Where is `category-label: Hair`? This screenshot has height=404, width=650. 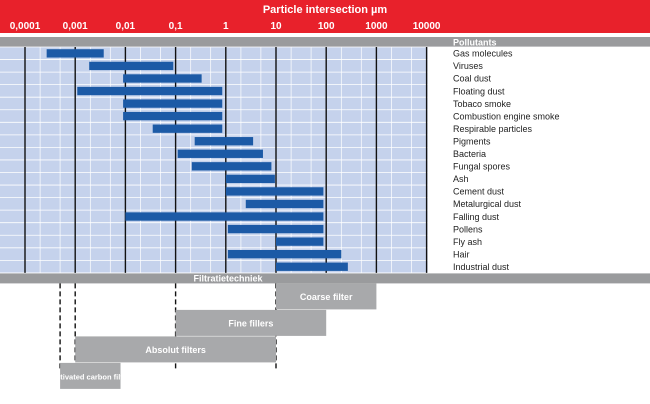
category-label: Hair is located at coordinates (461, 254).